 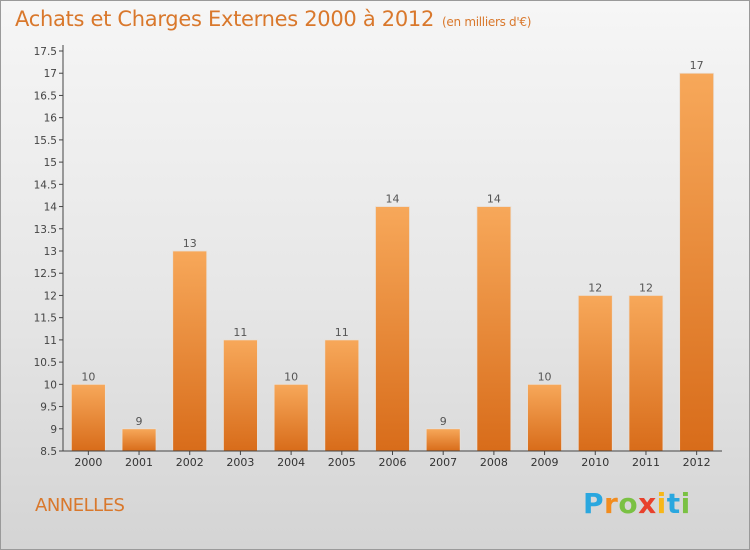 I want to click on y-tick-label: 14, so click(x=51, y=208).